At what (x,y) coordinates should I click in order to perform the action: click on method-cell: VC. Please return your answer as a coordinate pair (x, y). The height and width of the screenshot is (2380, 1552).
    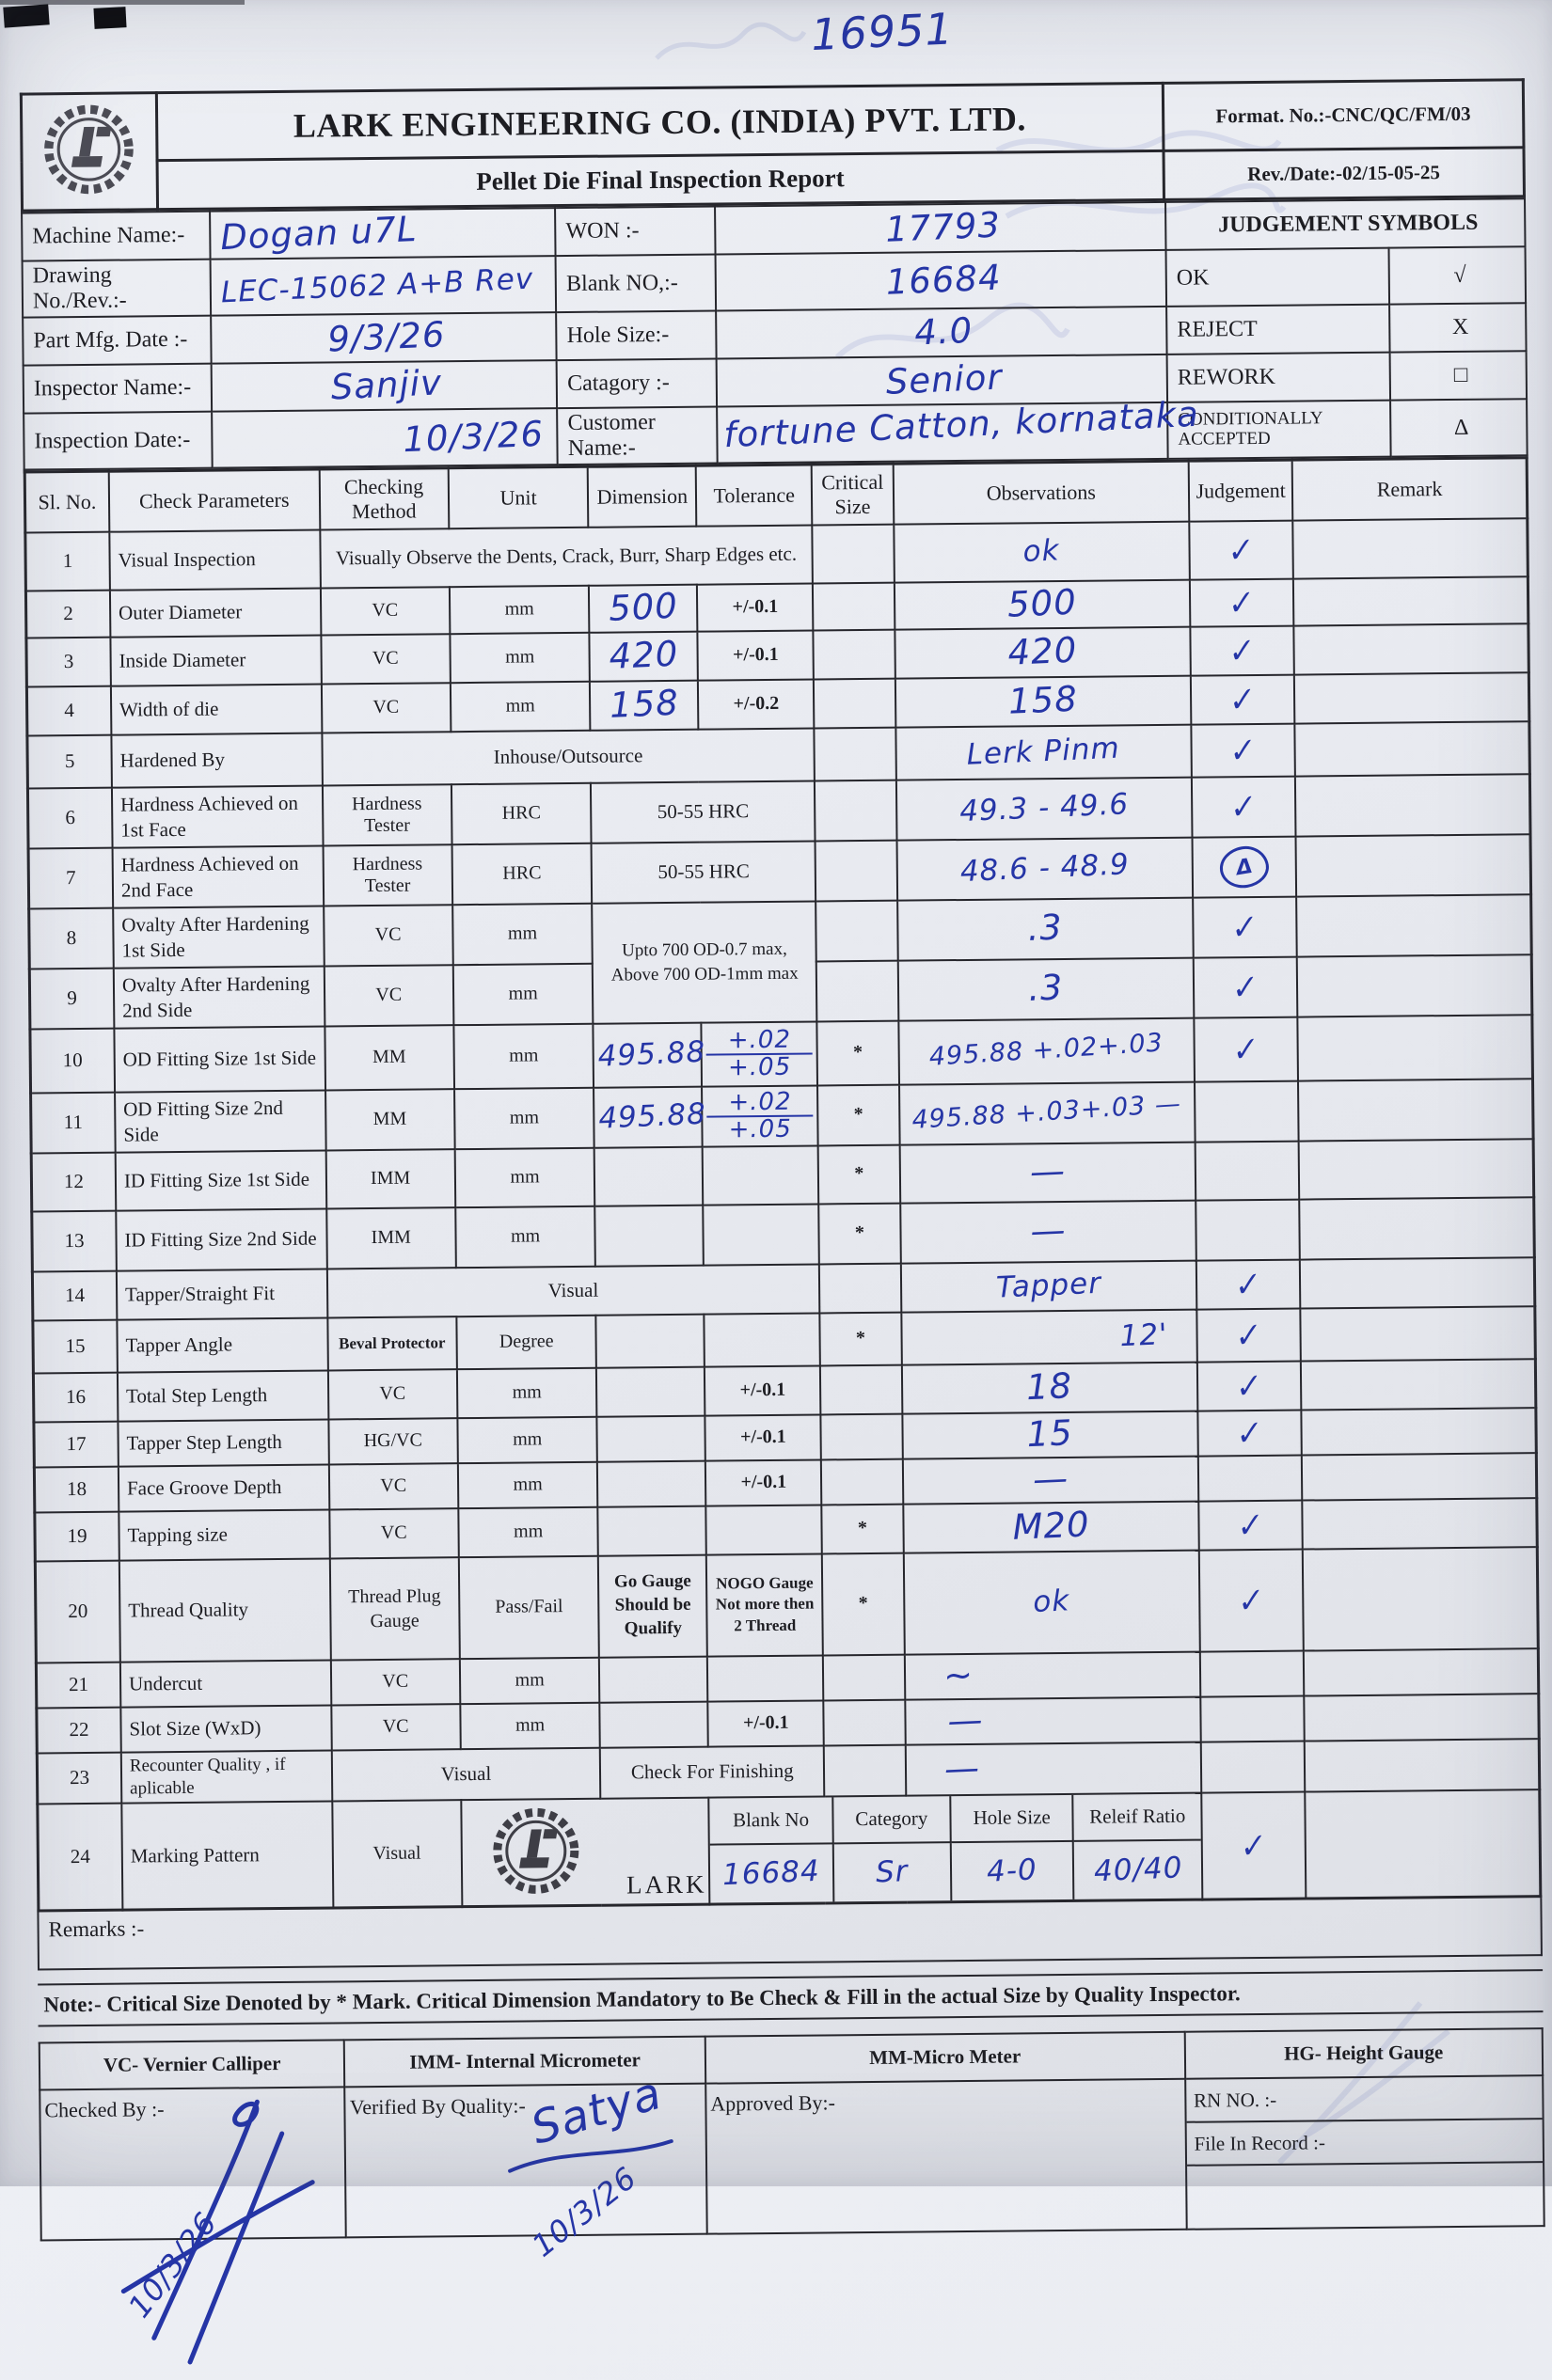
    Looking at the image, I should click on (388, 935).